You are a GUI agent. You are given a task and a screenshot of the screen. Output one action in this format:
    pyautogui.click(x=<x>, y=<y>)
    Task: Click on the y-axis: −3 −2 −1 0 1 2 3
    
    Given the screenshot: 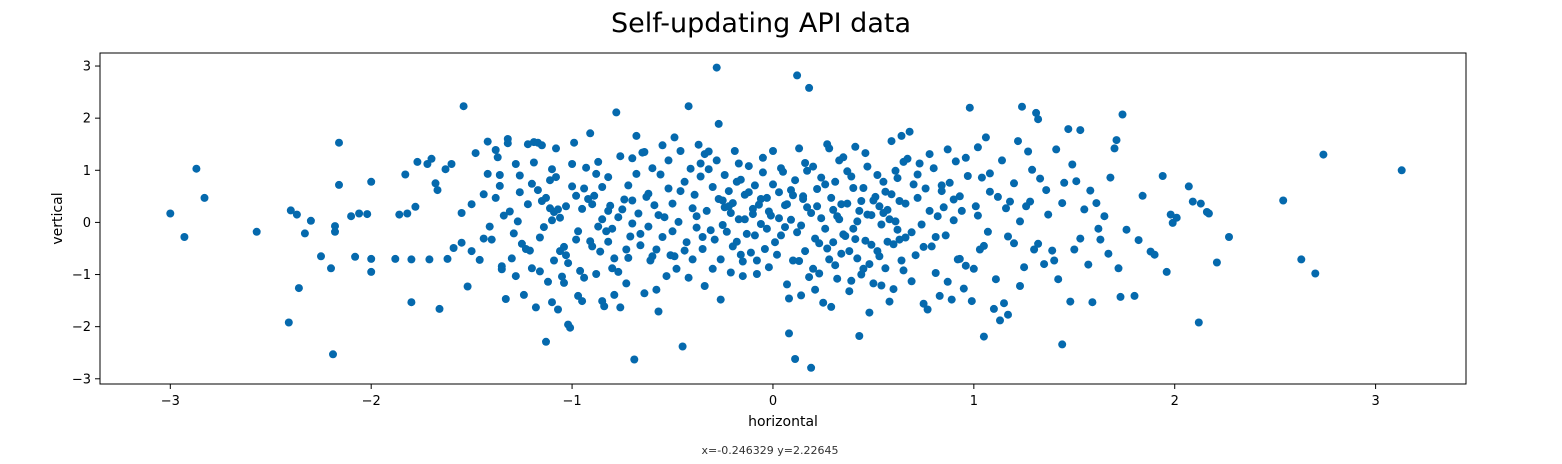 What is the action you would take?
    pyautogui.click(x=86, y=223)
    